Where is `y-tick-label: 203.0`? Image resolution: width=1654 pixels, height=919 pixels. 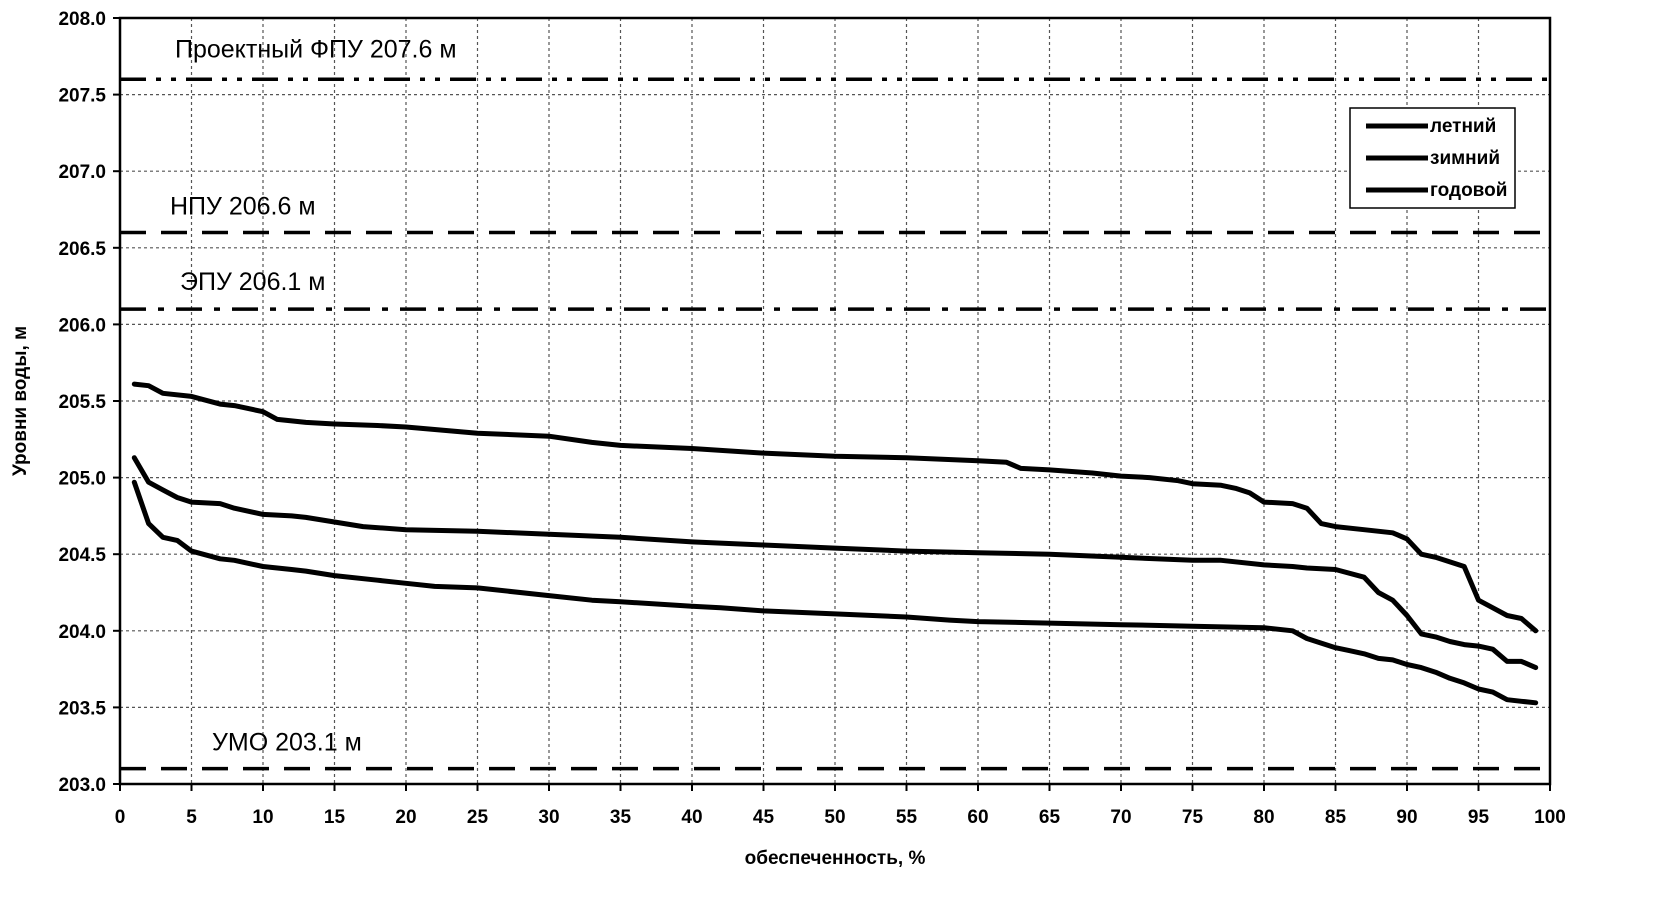
y-tick-label: 203.0 is located at coordinates (82, 785).